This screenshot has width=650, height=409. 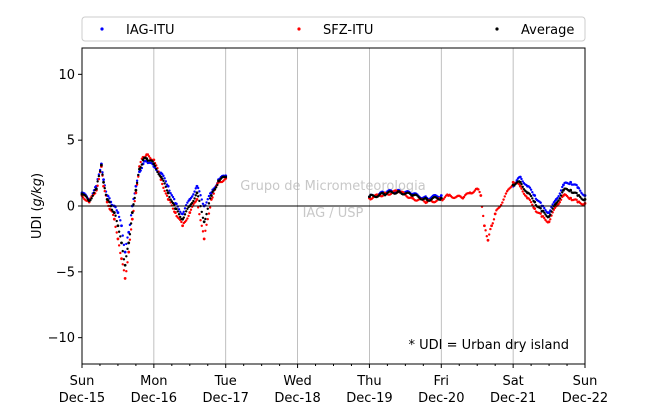 What do you see at coordinates (65, 272) in the screenshot?
I see `y-tick-label: −5` at bounding box center [65, 272].